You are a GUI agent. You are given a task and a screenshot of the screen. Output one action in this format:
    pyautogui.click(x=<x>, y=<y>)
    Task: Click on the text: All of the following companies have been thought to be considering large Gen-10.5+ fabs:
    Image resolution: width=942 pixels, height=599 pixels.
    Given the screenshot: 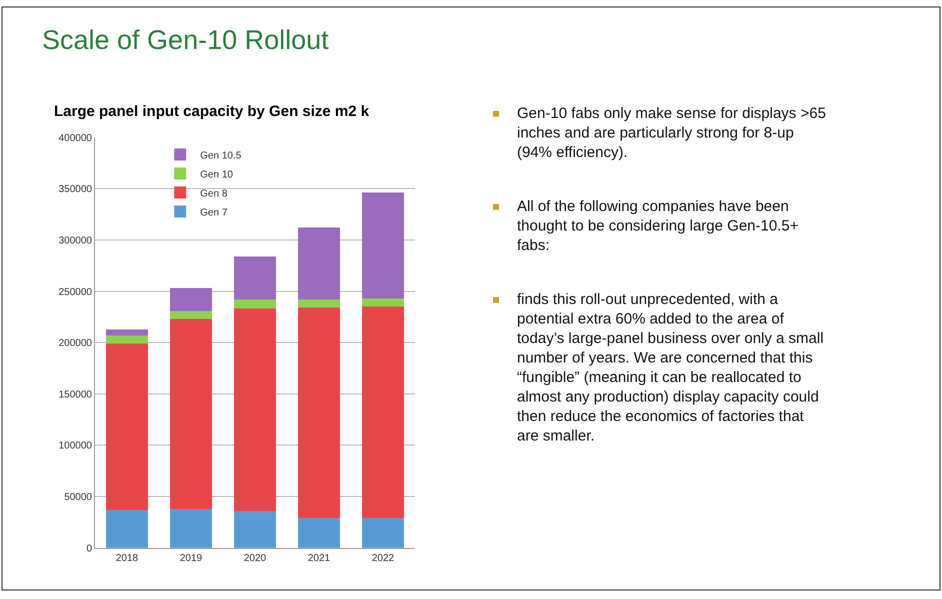 What is the action you would take?
    pyautogui.click(x=658, y=226)
    